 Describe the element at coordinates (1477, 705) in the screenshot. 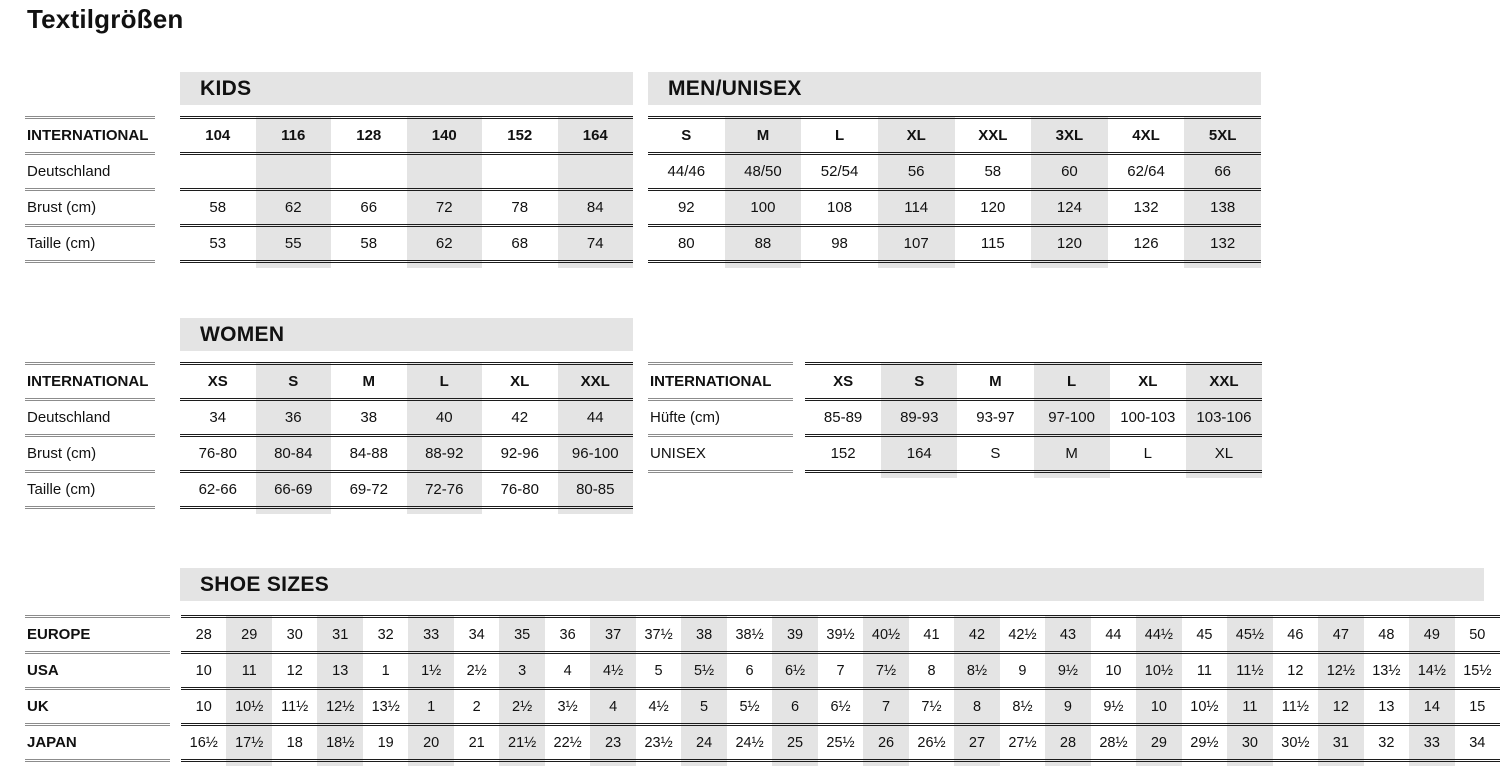

I see `table-cell: 15` at that location.